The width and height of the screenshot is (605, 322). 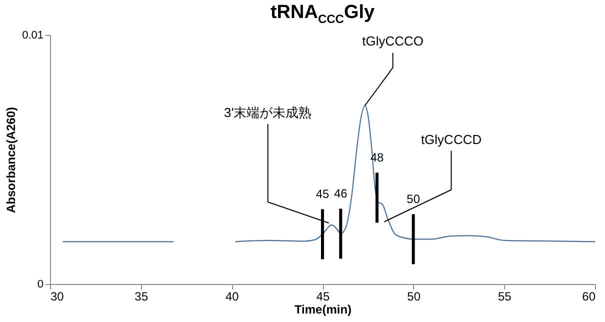 What do you see at coordinates (11, 160) in the screenshot?
I see `y-axis-title: Absorbance(A260)` at bounding box center [11, 160].